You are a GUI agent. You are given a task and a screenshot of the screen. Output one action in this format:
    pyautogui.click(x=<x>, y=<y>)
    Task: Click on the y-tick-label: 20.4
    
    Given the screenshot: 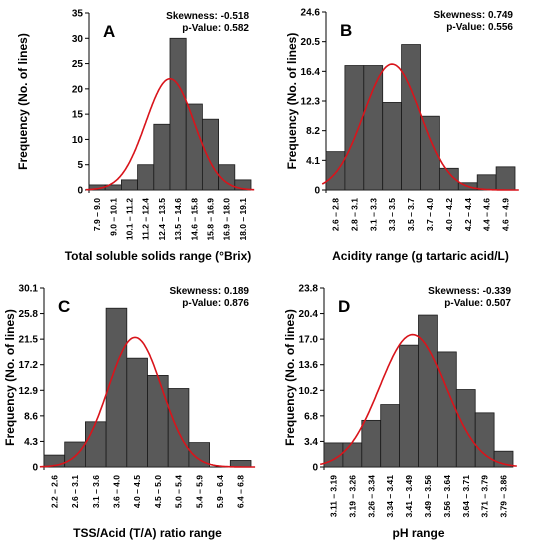 What is the action you would take?
    pyautogui.click(x=309, y=314)
    